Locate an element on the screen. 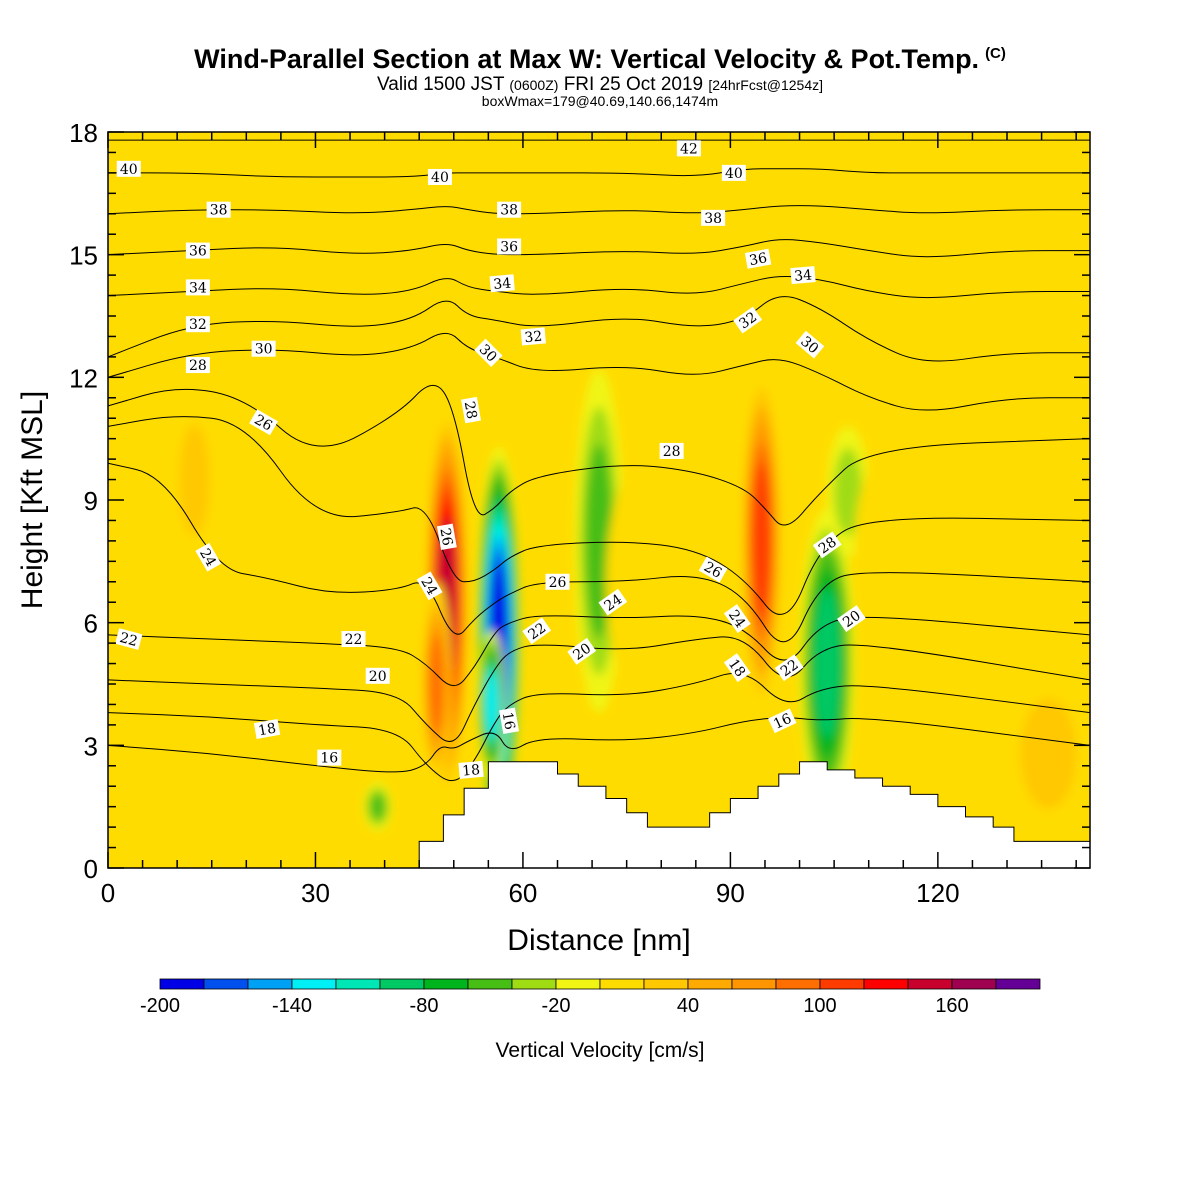  contour-label: 16 is located at coordinates (329, 758).